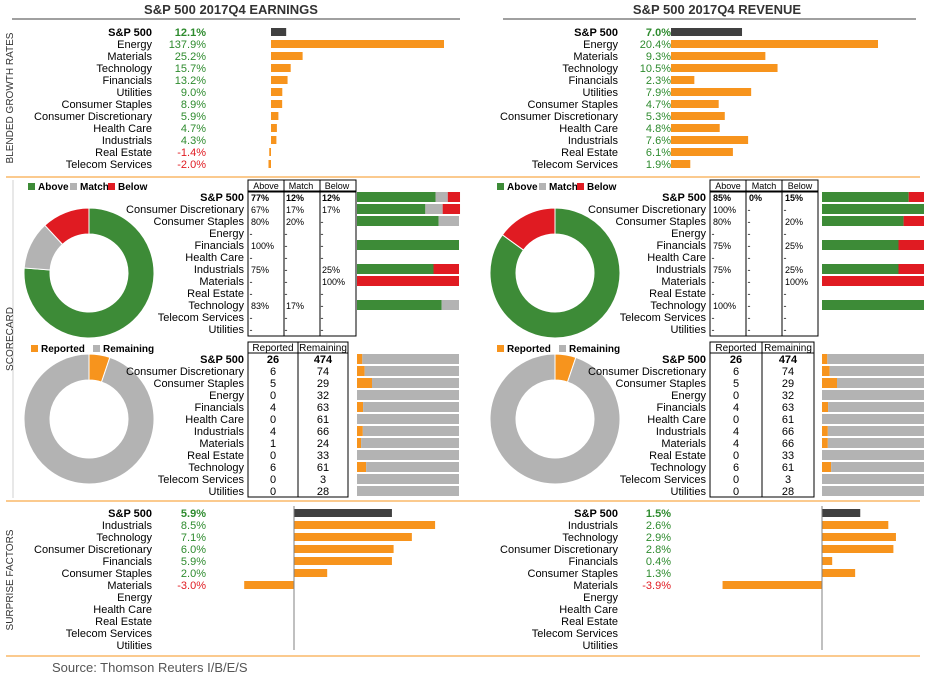 The height and width of the screenshot is (688, 927). What do you see at coordinates (199, 384) in the screenshot?
I see `earnings-reported-row-label: Consumer Staples` at bounding box center [199, 384].